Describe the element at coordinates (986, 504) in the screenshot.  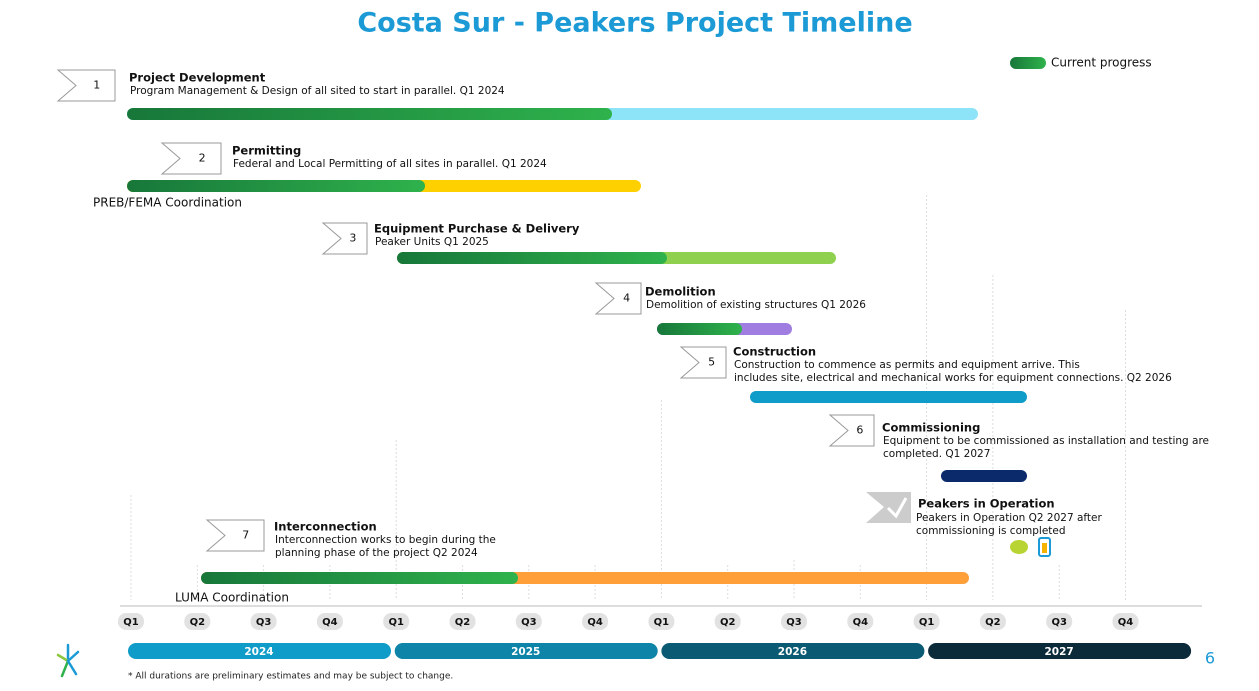
I see `milestone-title: Peakers in Operation` at that location.